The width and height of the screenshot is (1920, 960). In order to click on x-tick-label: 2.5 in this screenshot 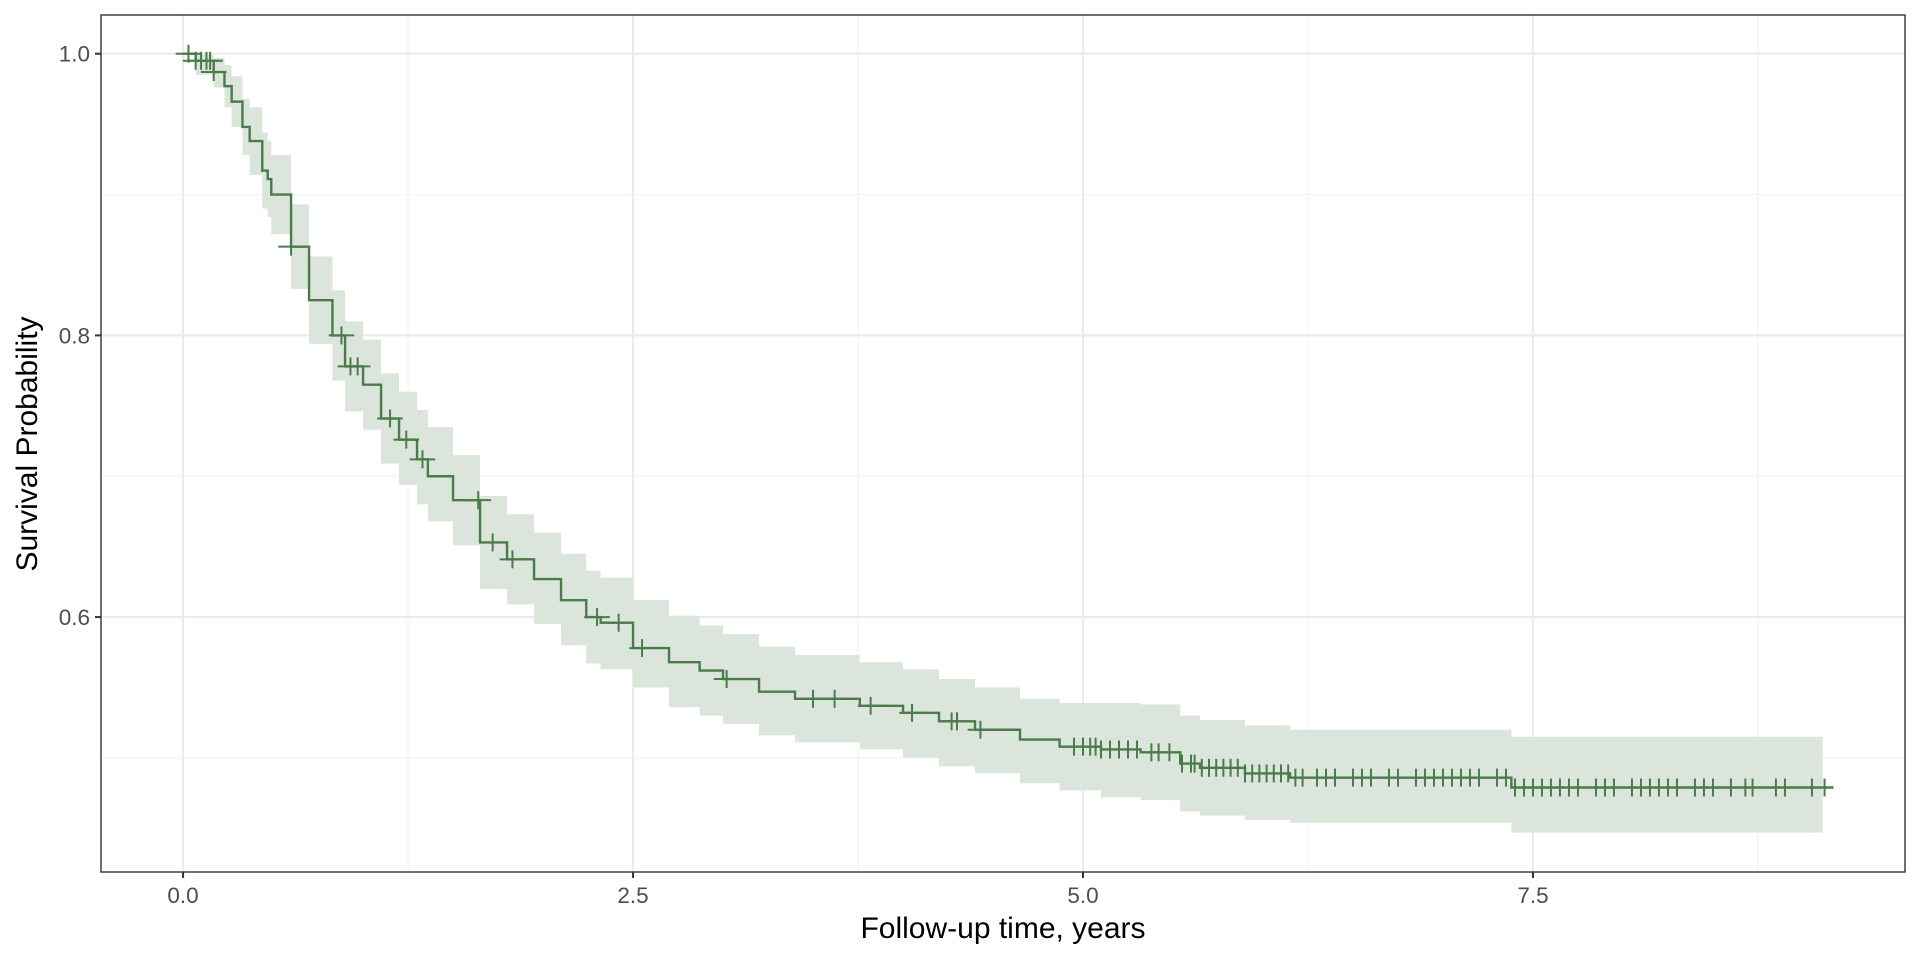, I will do `click(632, 895)`.